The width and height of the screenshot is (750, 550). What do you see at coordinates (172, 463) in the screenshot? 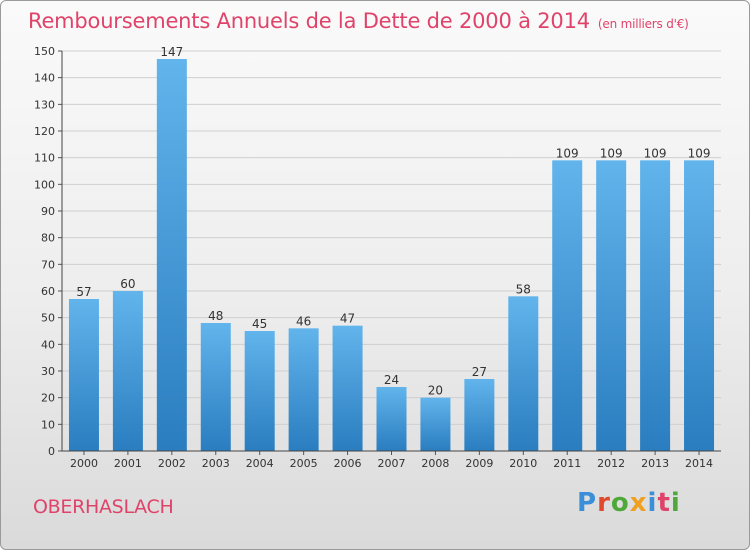
I see `x-tick-label: 2002` at bounding box center [172, 463].